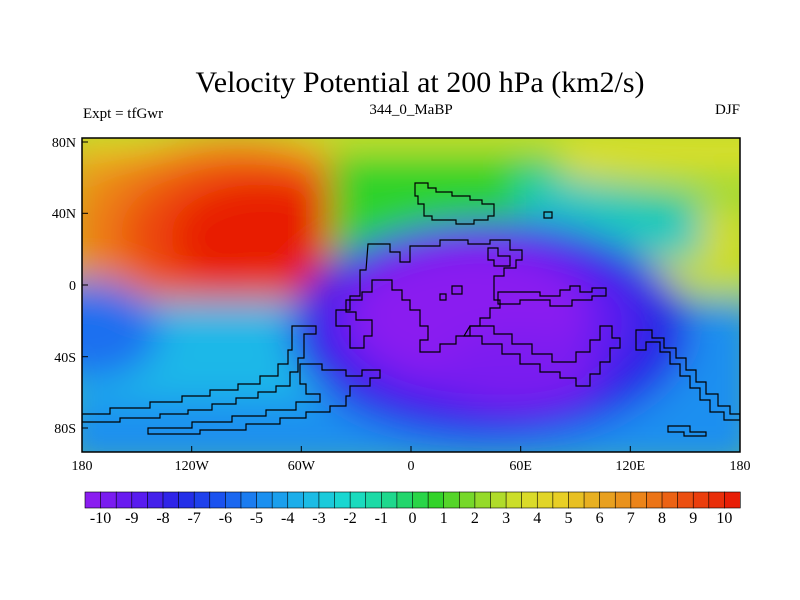 This screenshot has width=800, height=600. What do you see at coordinates (162, 518) in the screenshot?
I see `colorbar-tick-label: -8` at bounding box center [162, 518].